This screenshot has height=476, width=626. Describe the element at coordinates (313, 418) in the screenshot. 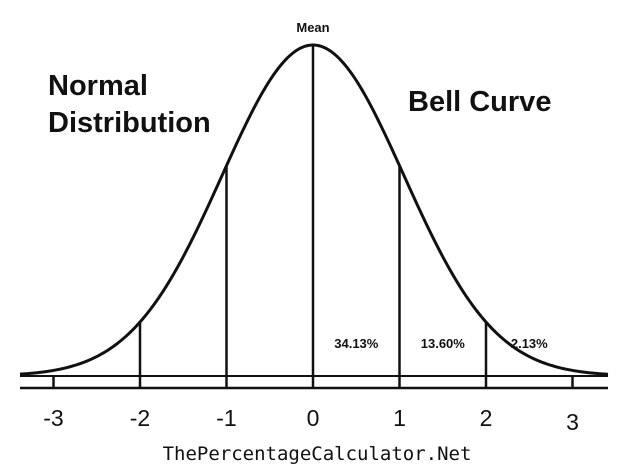

I see `tick-label-0: 0` at that location.